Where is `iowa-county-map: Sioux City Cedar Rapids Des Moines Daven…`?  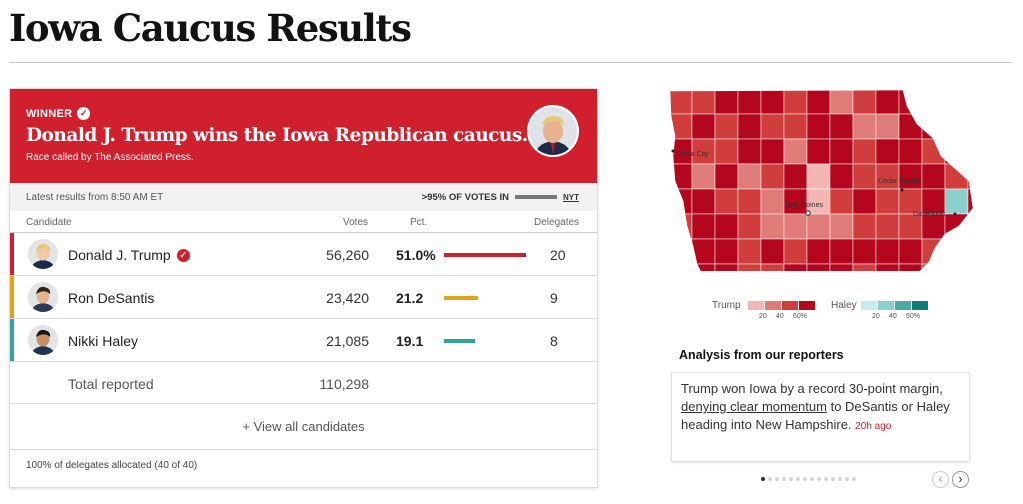
iowa-county-map: Sioux City Cedar Rapids Des Moines Daven… is located at coordinates (825, 186).